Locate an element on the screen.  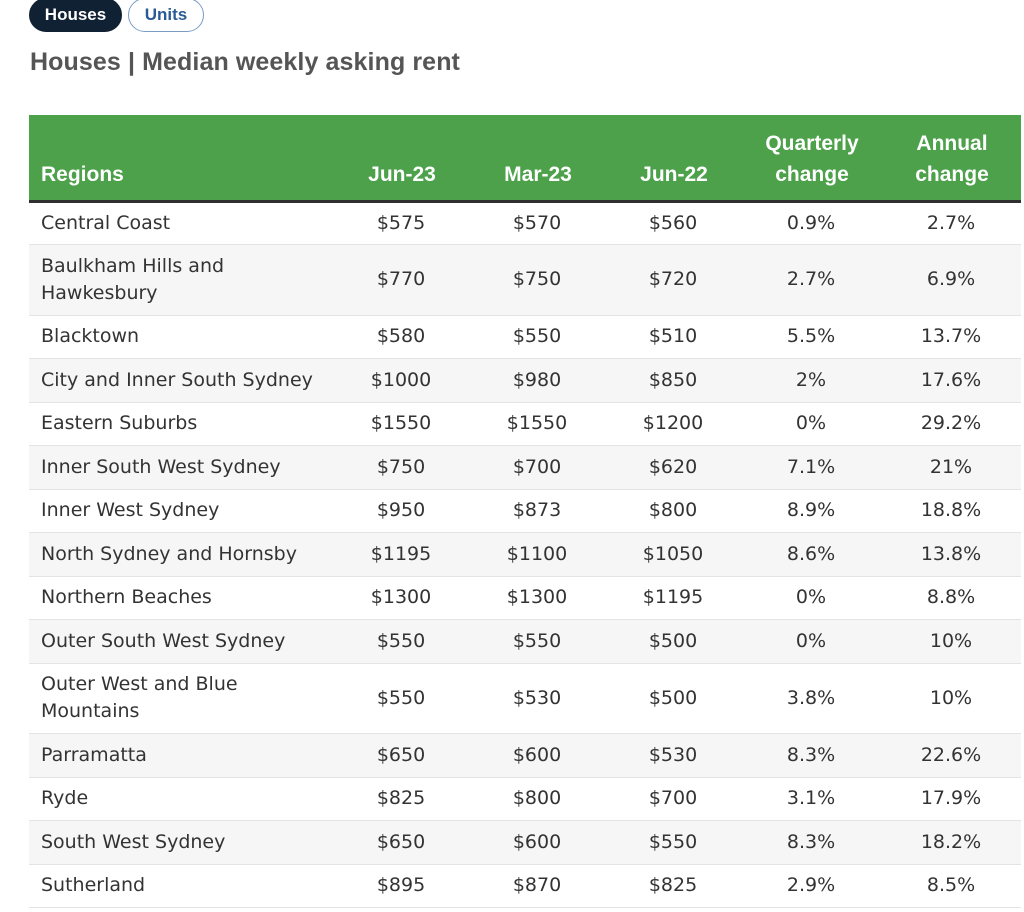
cell-mar-23: $1100 is located at coordinates (537, 554).